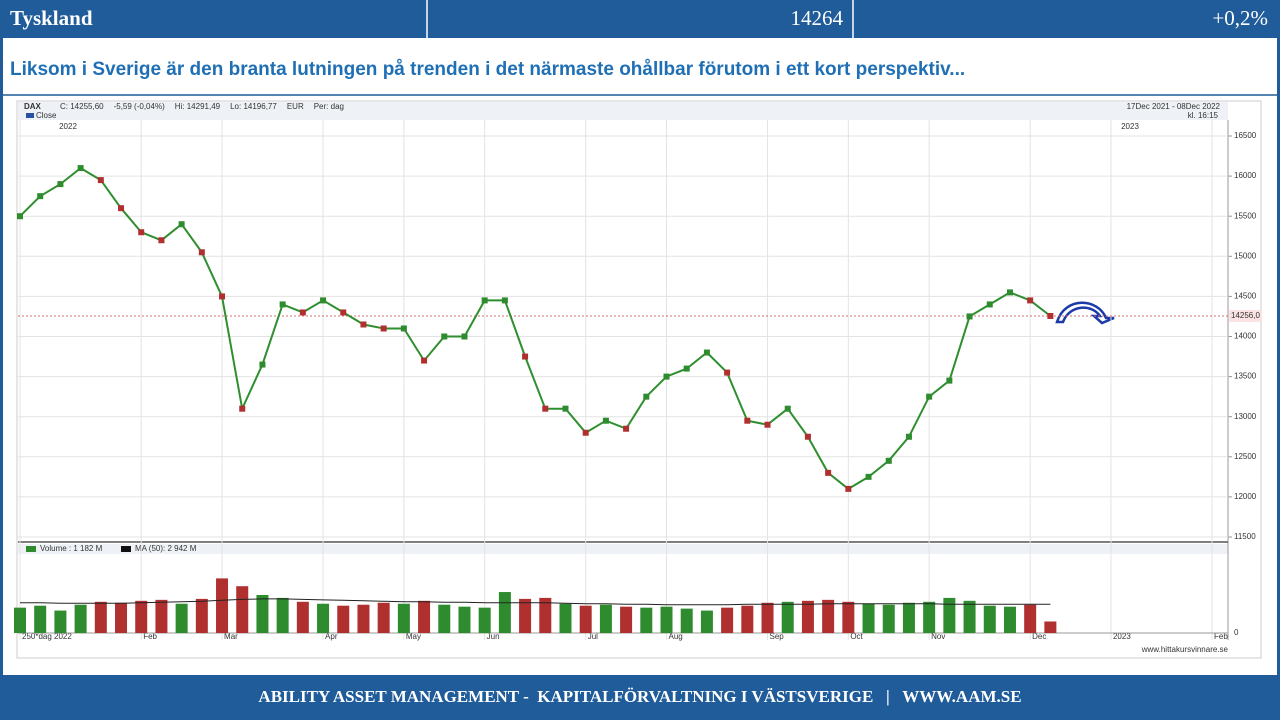 Image resolution: width=1280 pixels, height=720 pixels. What do you see at coordinates (1245, 376) in the screenshot?
I see `y-tick-label: 13500` at bounding box center [1245, 376].